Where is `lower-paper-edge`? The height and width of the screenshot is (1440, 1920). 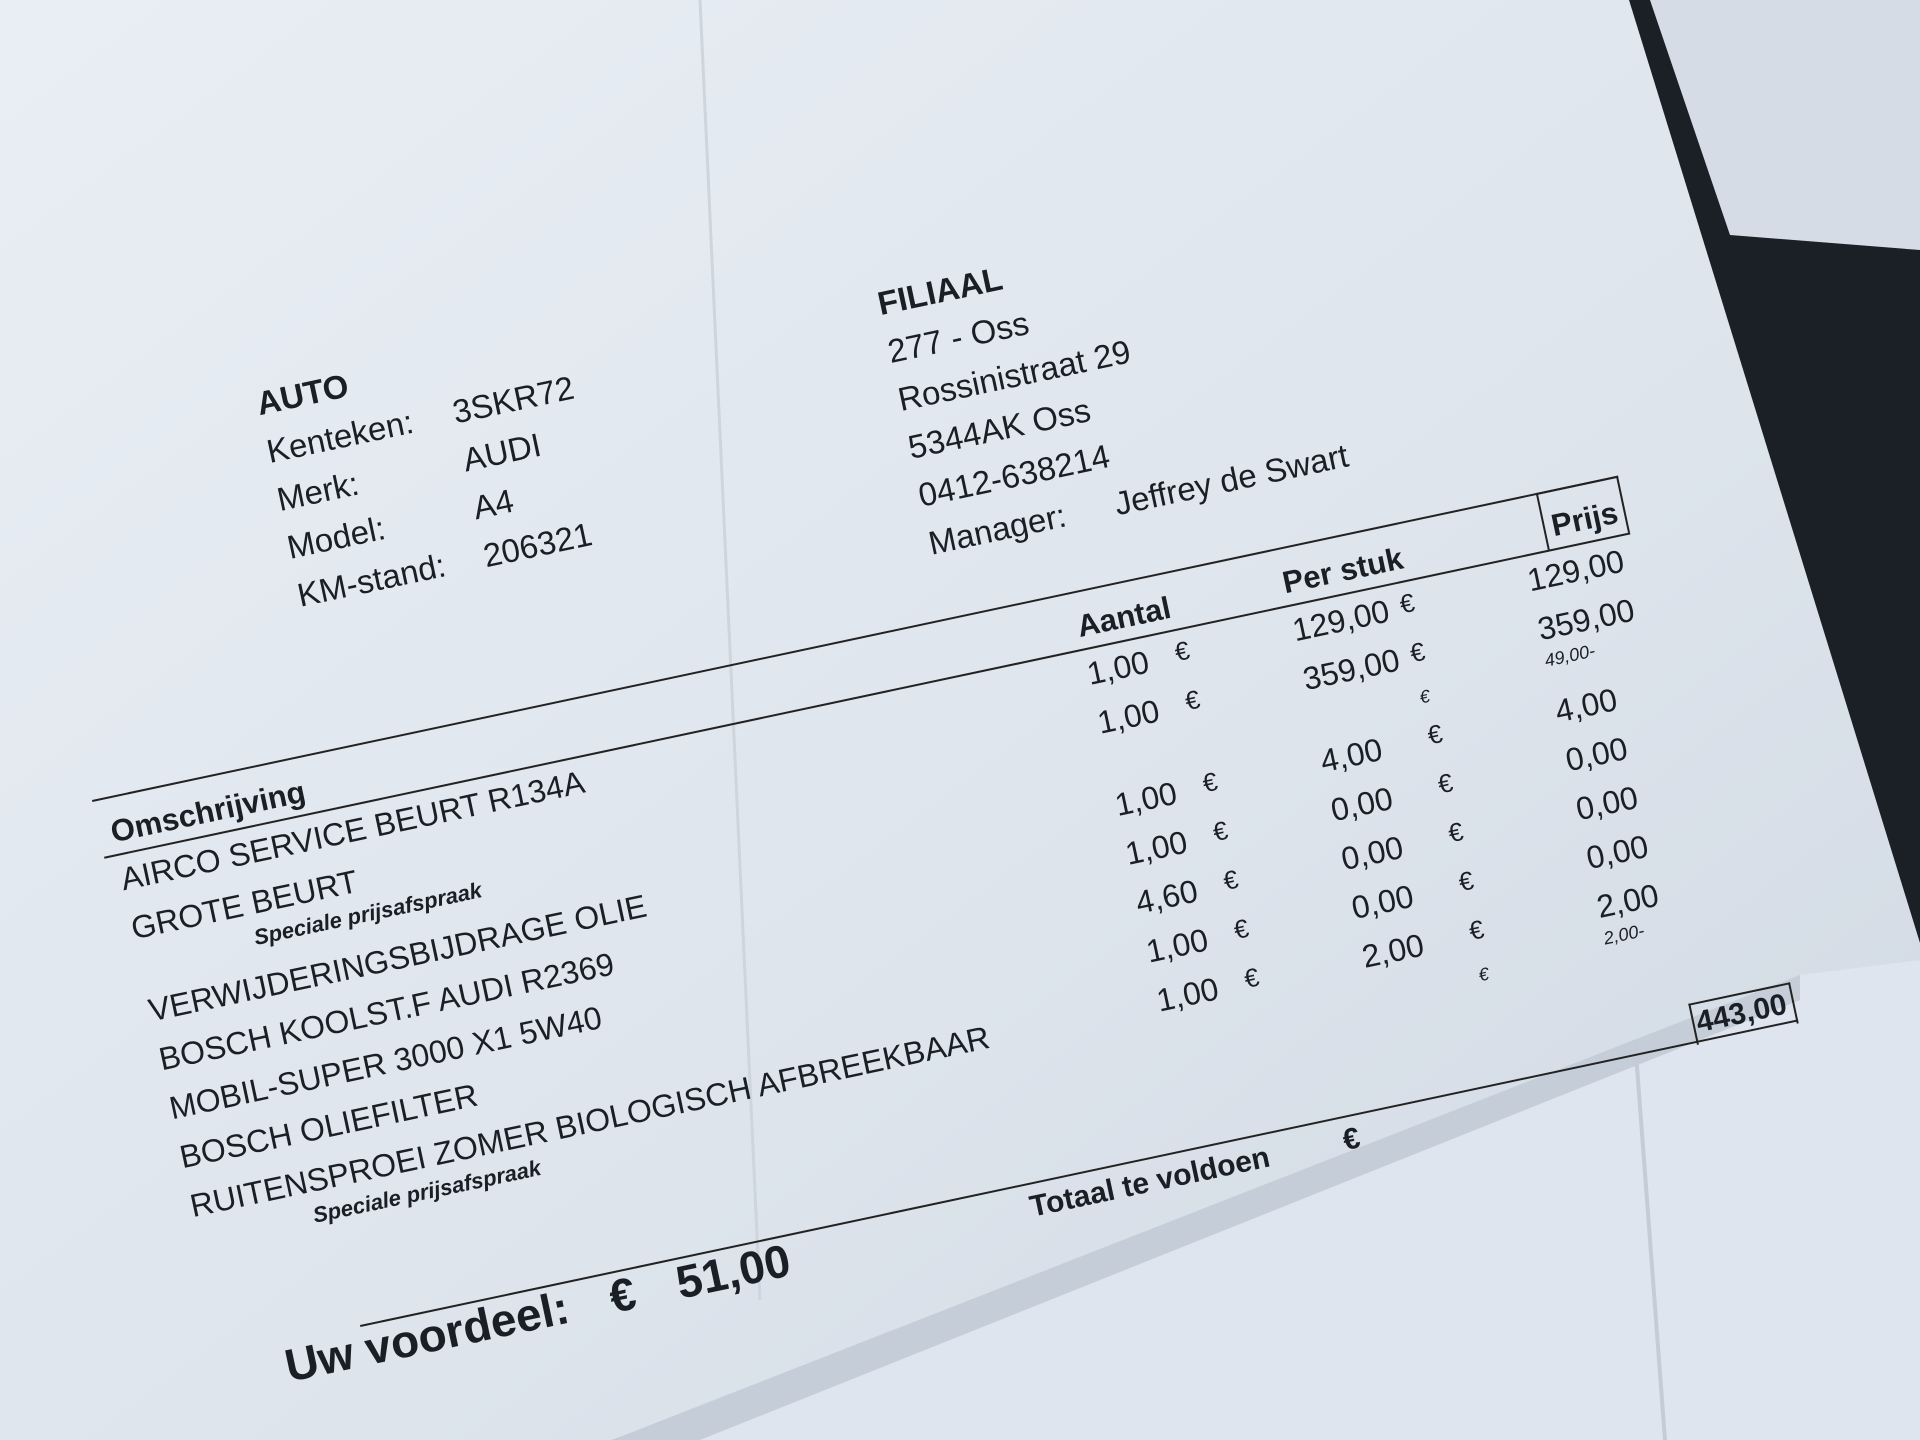 lower-paper-edge is located at coordinates (1650, 1239).